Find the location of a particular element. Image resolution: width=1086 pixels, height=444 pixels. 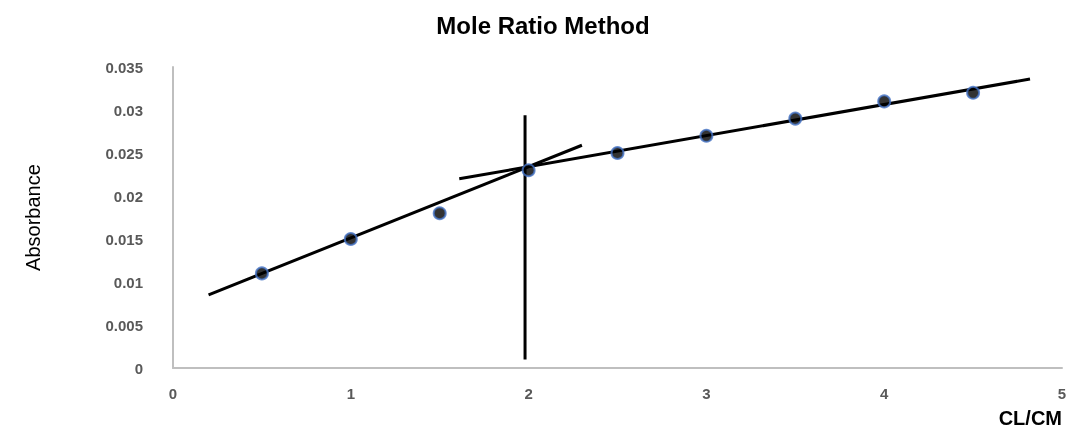

y-tick-label: 0.025 is located at coordinates (124, 153).